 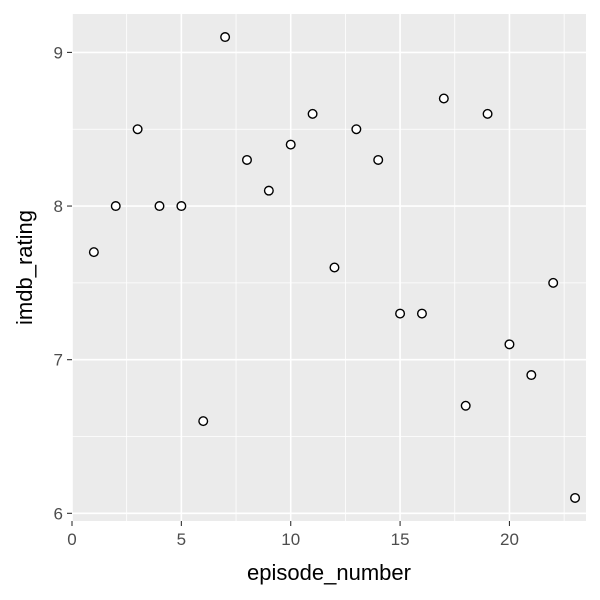 What do you see at coordinates (181, 539) in the screenshot?
I see `x-tick-label: 5` at bounding box center [181, 539].